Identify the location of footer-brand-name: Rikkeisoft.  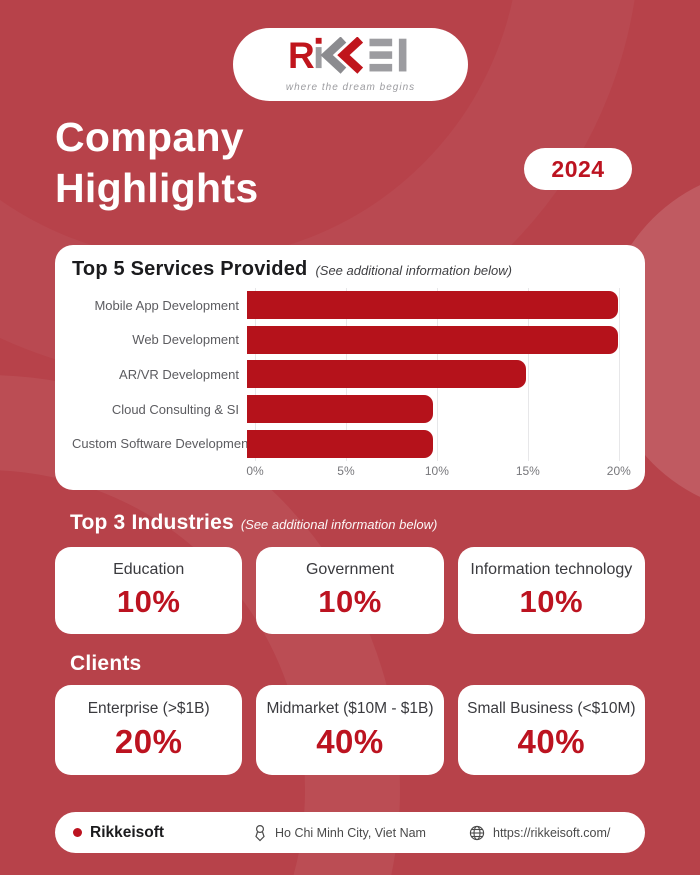
(127, 832).